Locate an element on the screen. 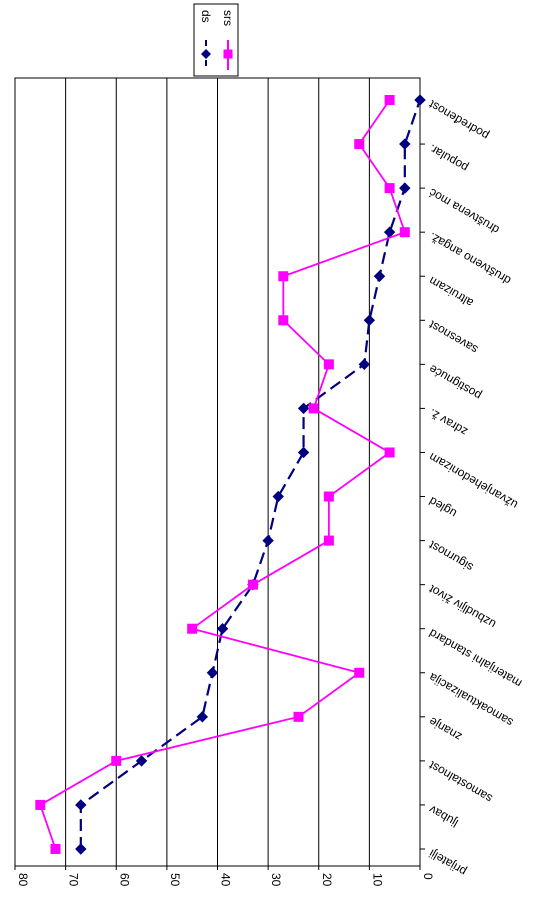  tick-label-80: 80 is located at coordinates (23, 880).